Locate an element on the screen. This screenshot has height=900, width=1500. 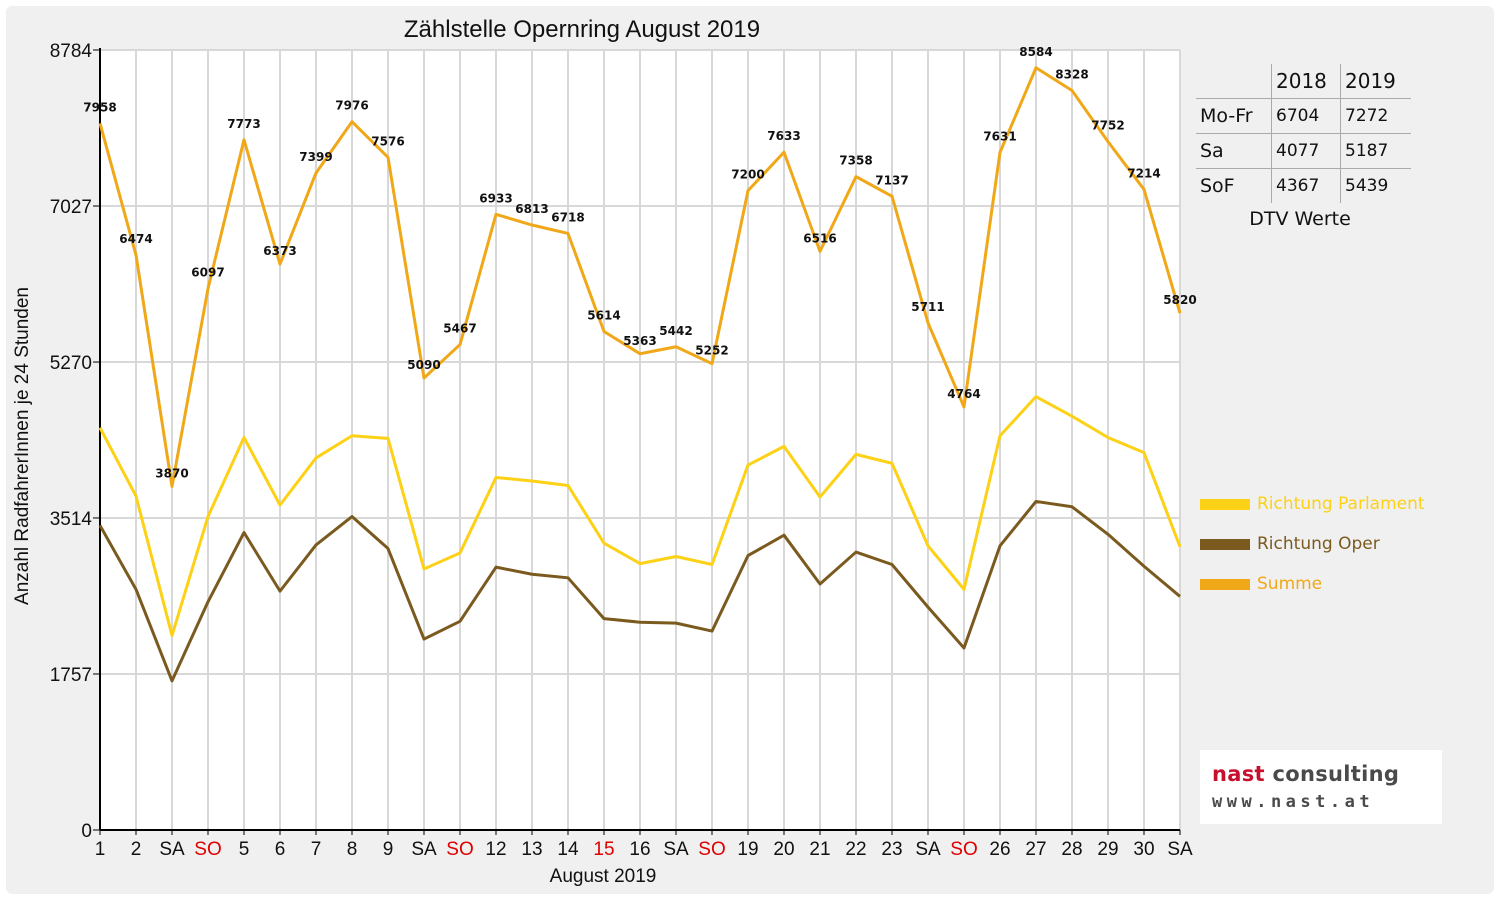
dtv-cell: 5187 is located at coordinates (1375, 151).